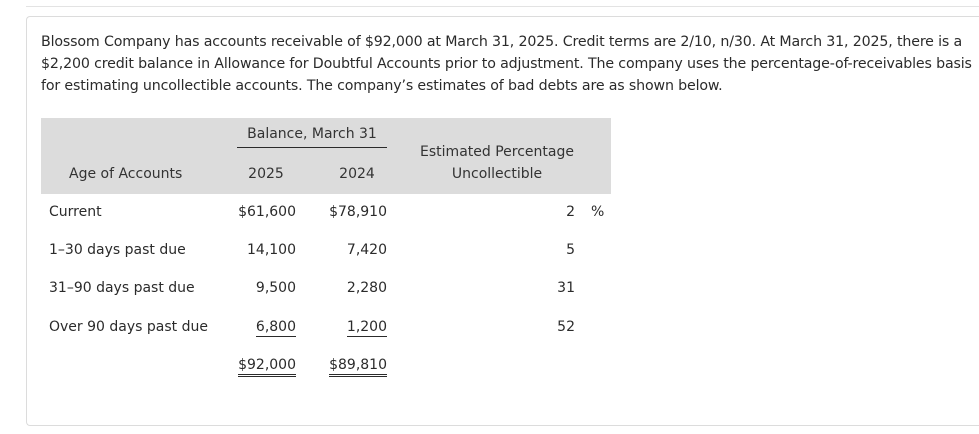 Image resolution: width=979 pixels, height=434 pixels. Describe the element at coordinates (275, 328) in the screenshot. I see `row-over-90-2025: 6,800` at that location.